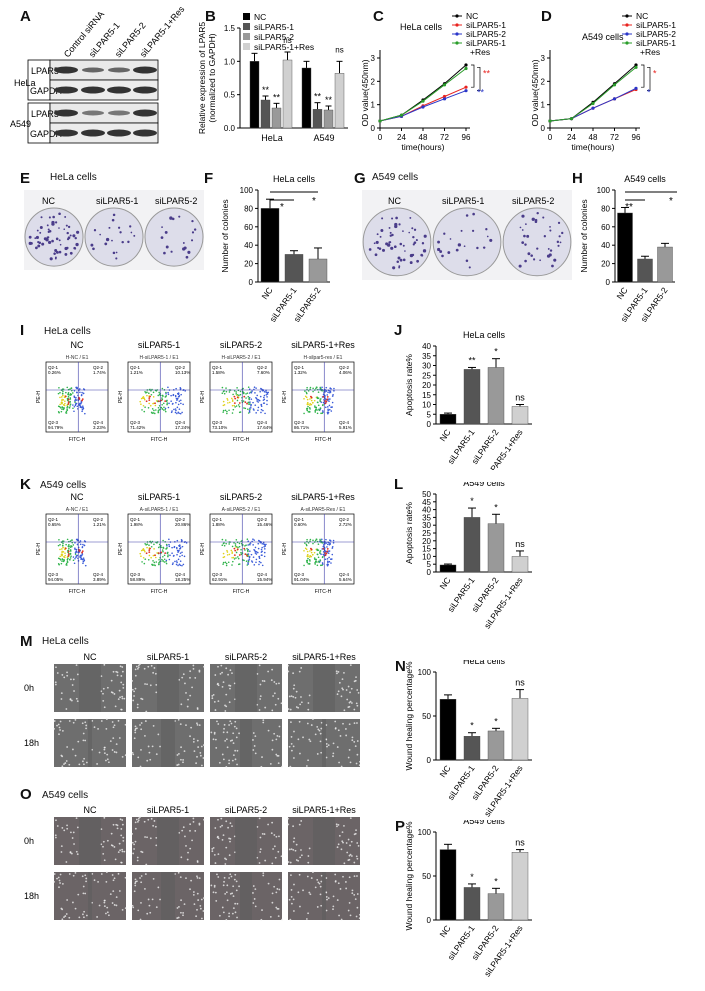 The height and width of the screenshot is (991, 705). What do you see at coordinates (98, 422) in the screenshot?
I see `quadrant-label: Q2-4` at bounding box center [98, 422].